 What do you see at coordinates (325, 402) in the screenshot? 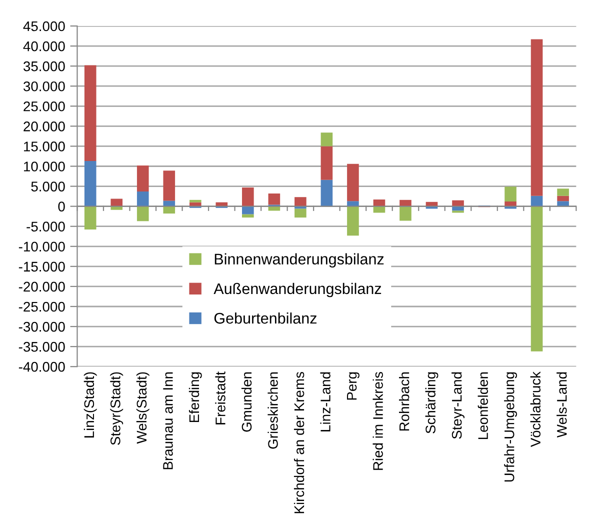
I see `x-tick-label: Linz-Land` at bounding box center [325, 402].